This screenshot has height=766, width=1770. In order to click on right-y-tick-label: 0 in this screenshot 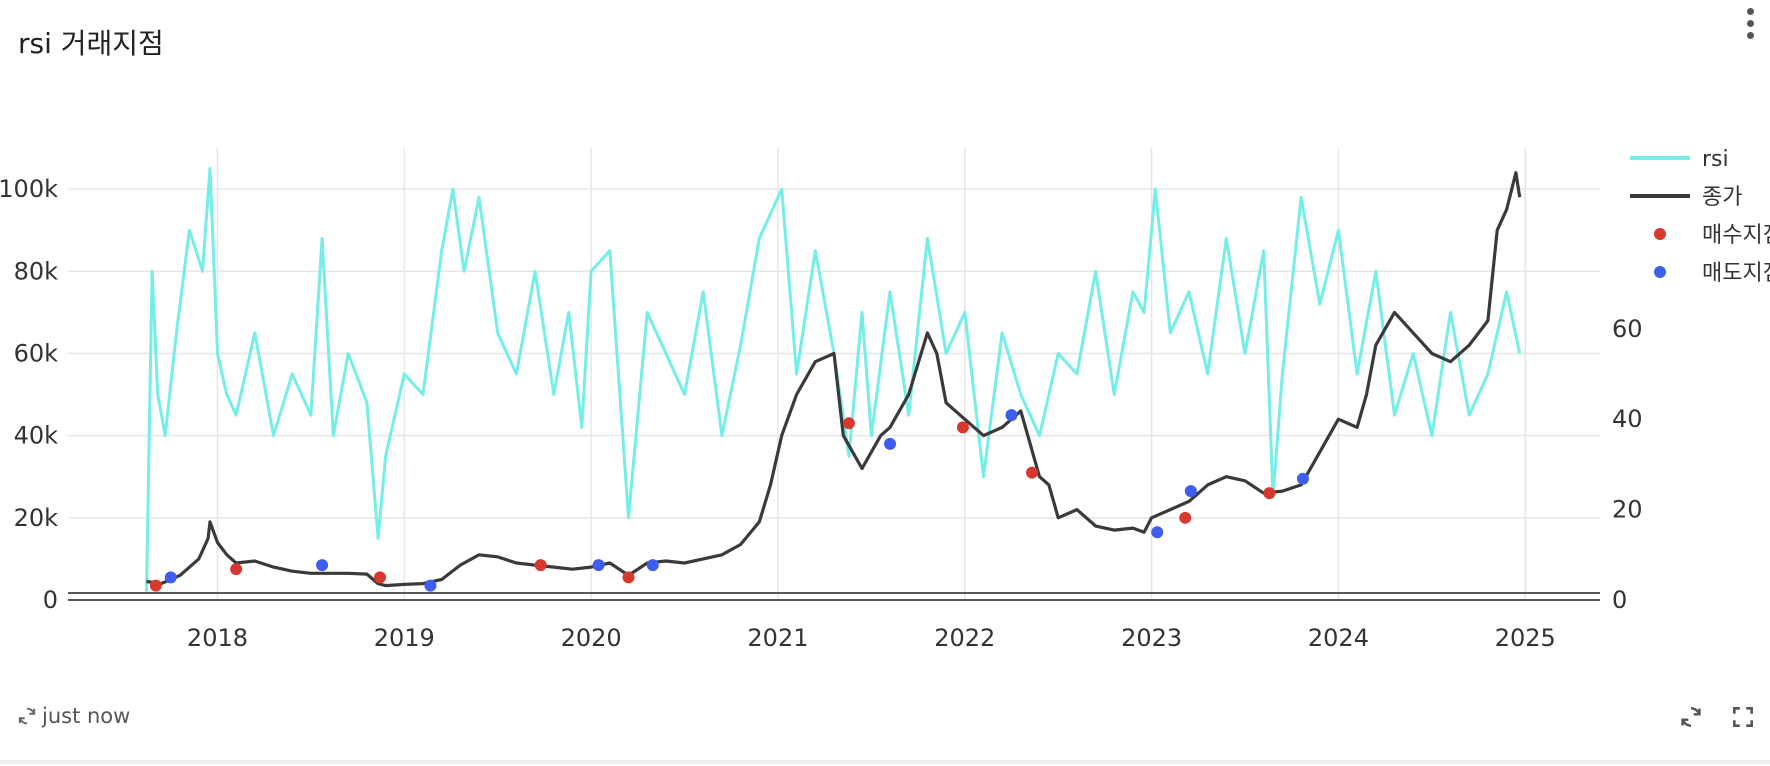, I will do `click(1619, 600)`.